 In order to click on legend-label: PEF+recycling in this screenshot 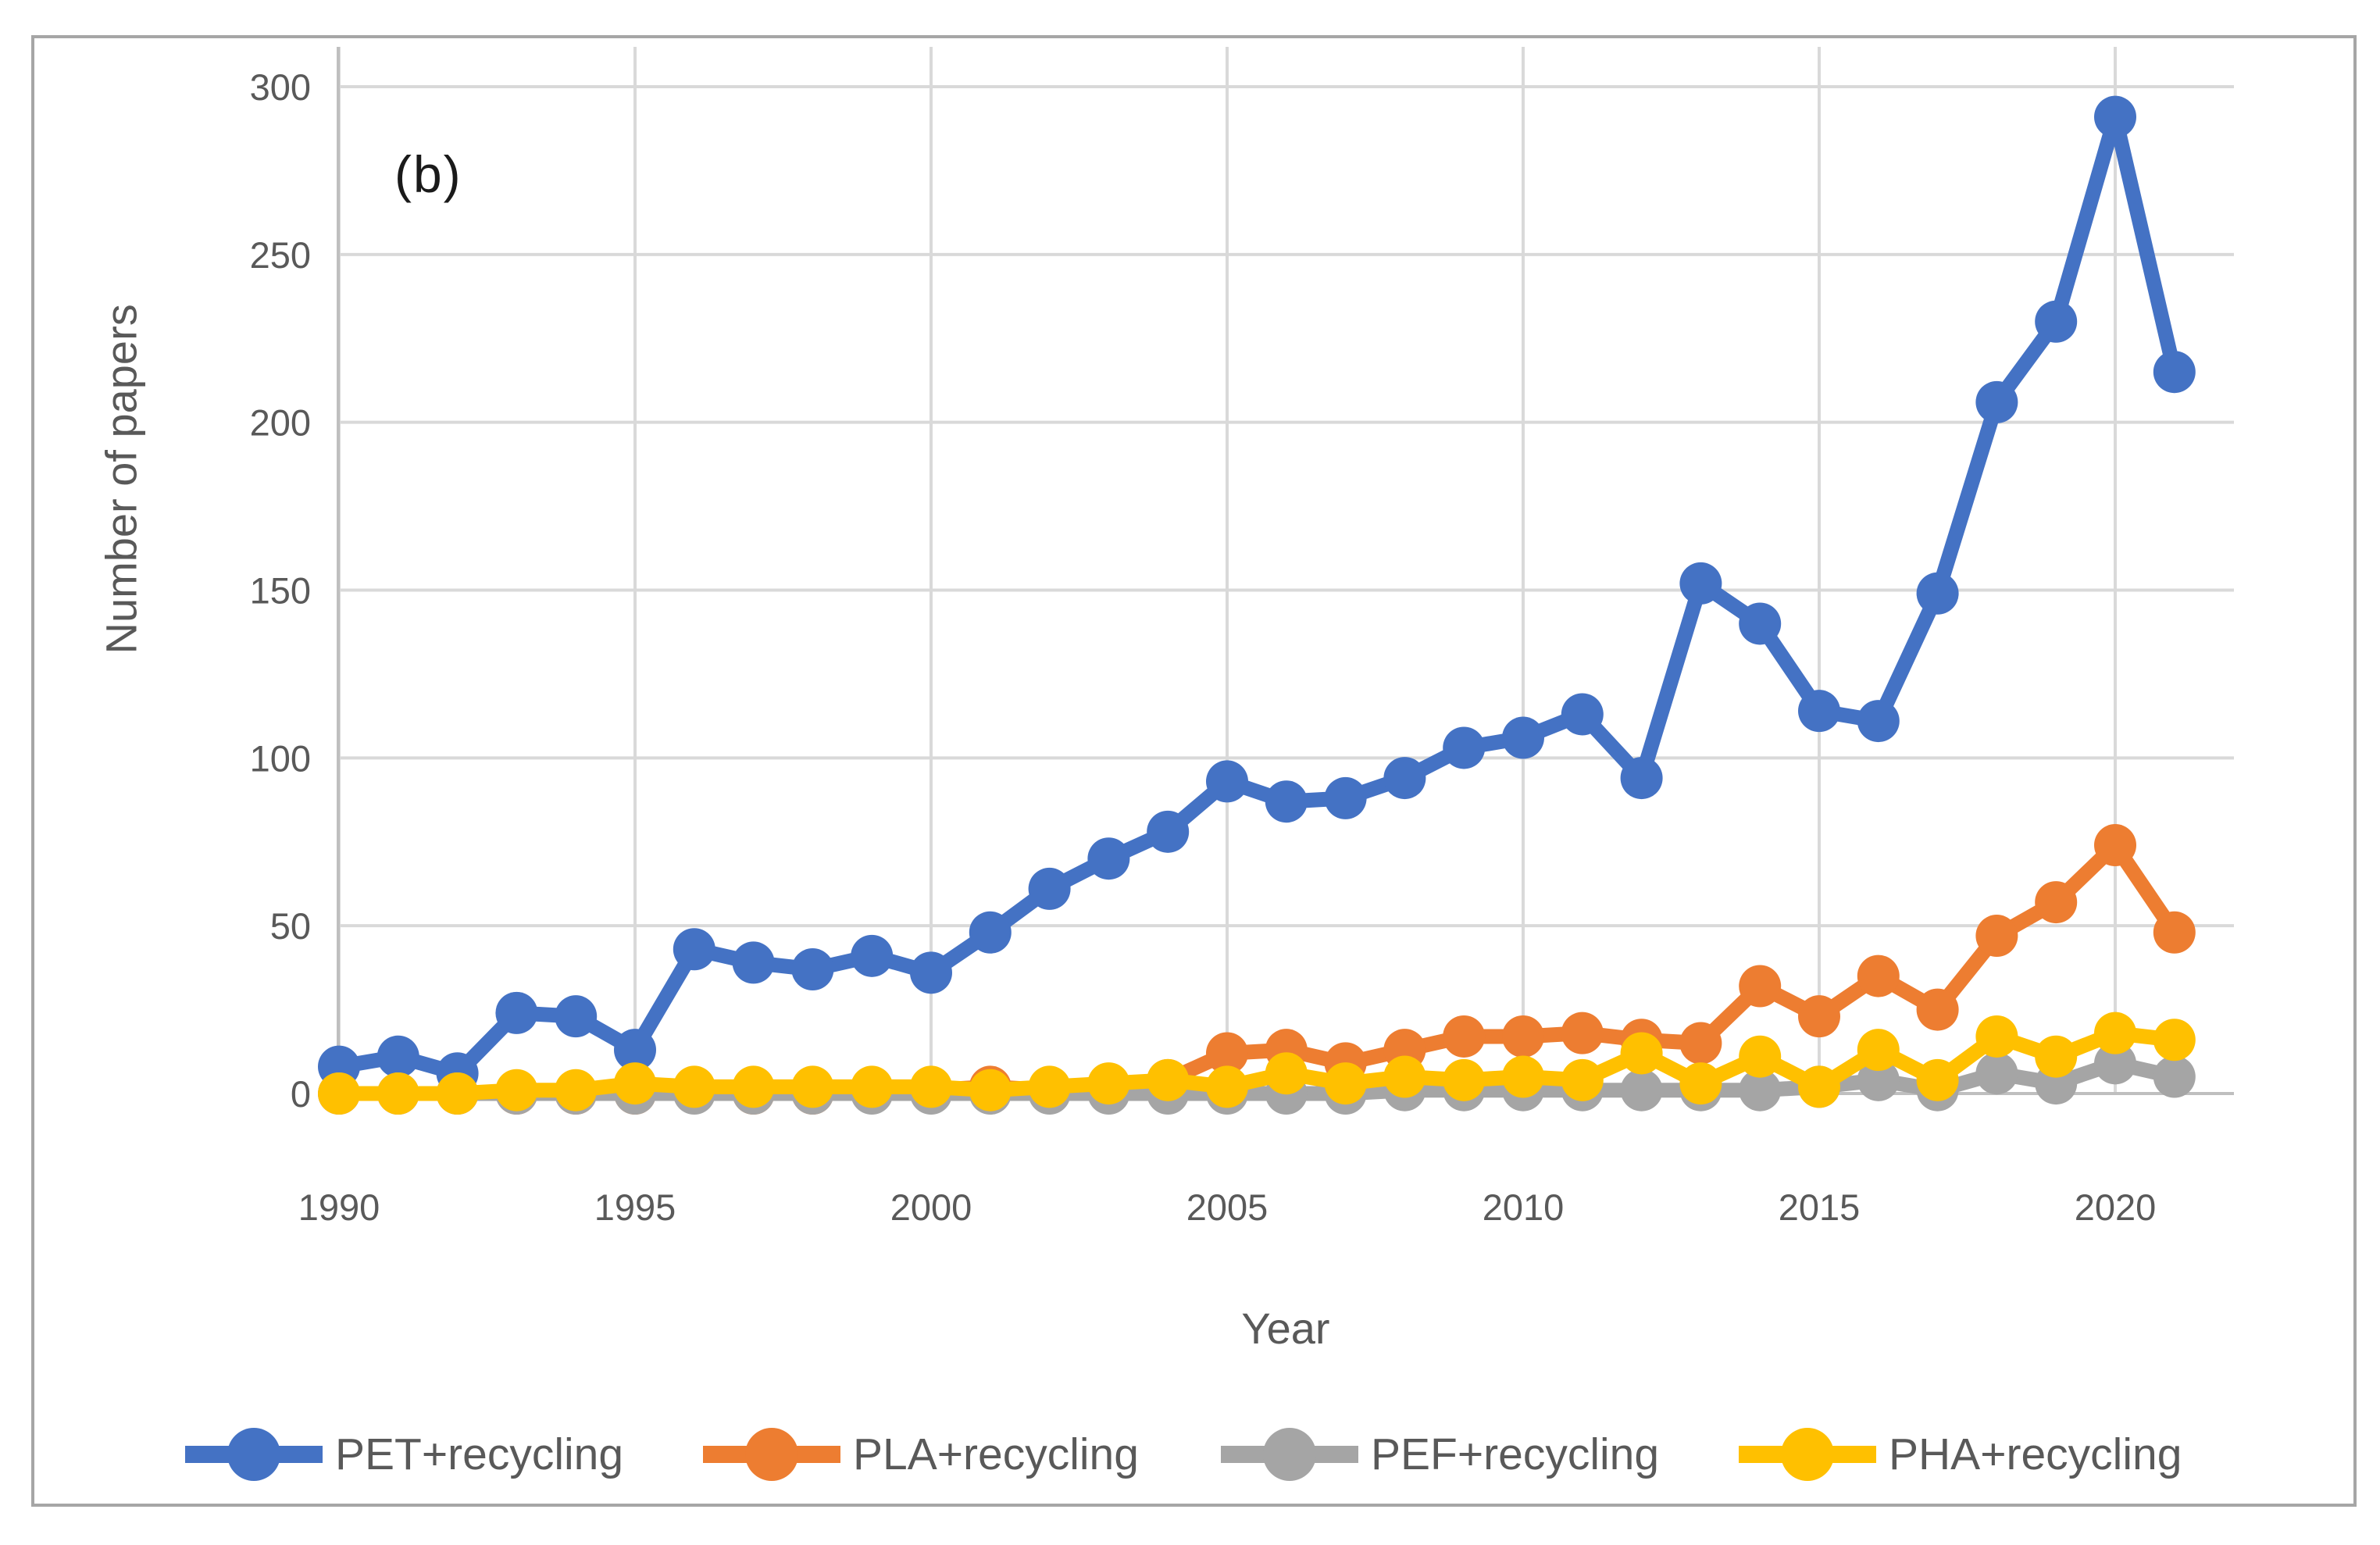, I will do `click(1515, 1454)`.